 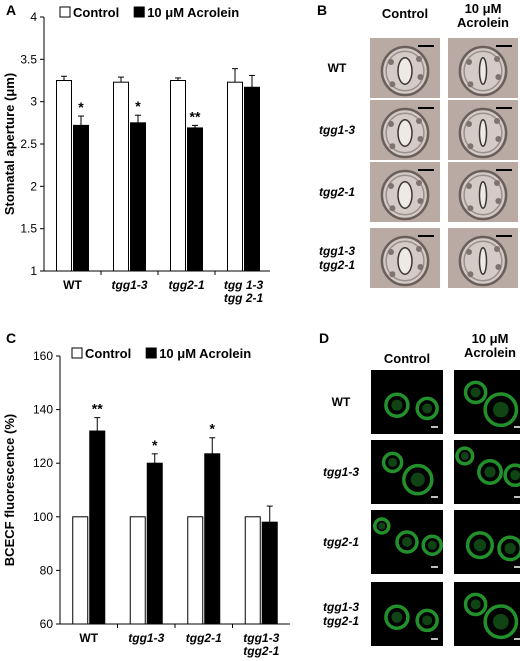 I want to click on y-tick-label: 80, so click(x=47, y=570).